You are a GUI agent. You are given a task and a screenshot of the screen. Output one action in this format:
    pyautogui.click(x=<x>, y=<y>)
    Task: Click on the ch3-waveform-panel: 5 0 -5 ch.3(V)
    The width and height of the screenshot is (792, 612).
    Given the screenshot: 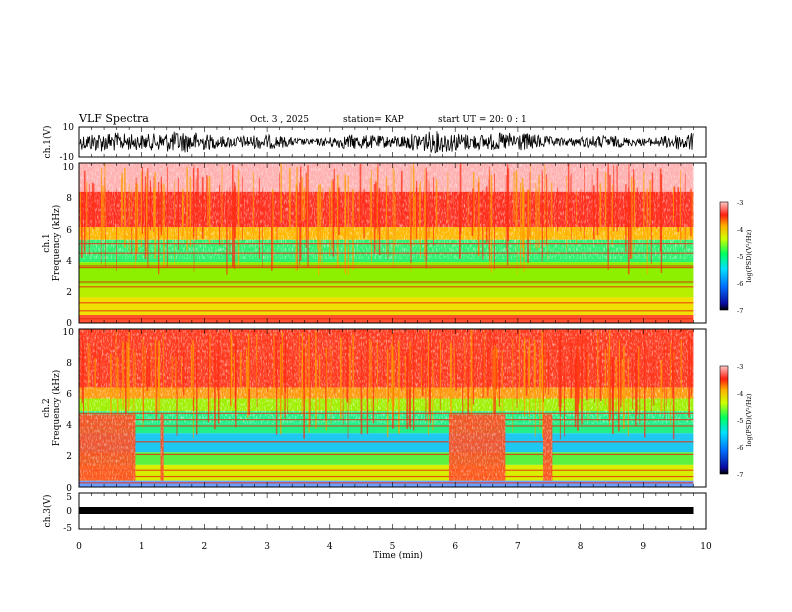 What is the action you would take?
    pyautogui.click(x=374, y=513)
    